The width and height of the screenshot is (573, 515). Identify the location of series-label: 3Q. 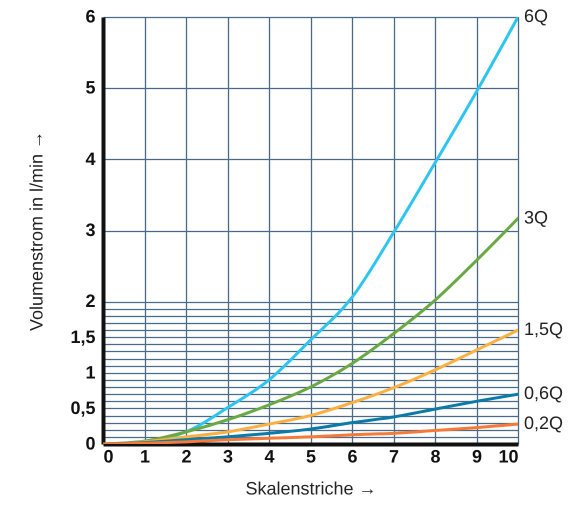
(536, 217).